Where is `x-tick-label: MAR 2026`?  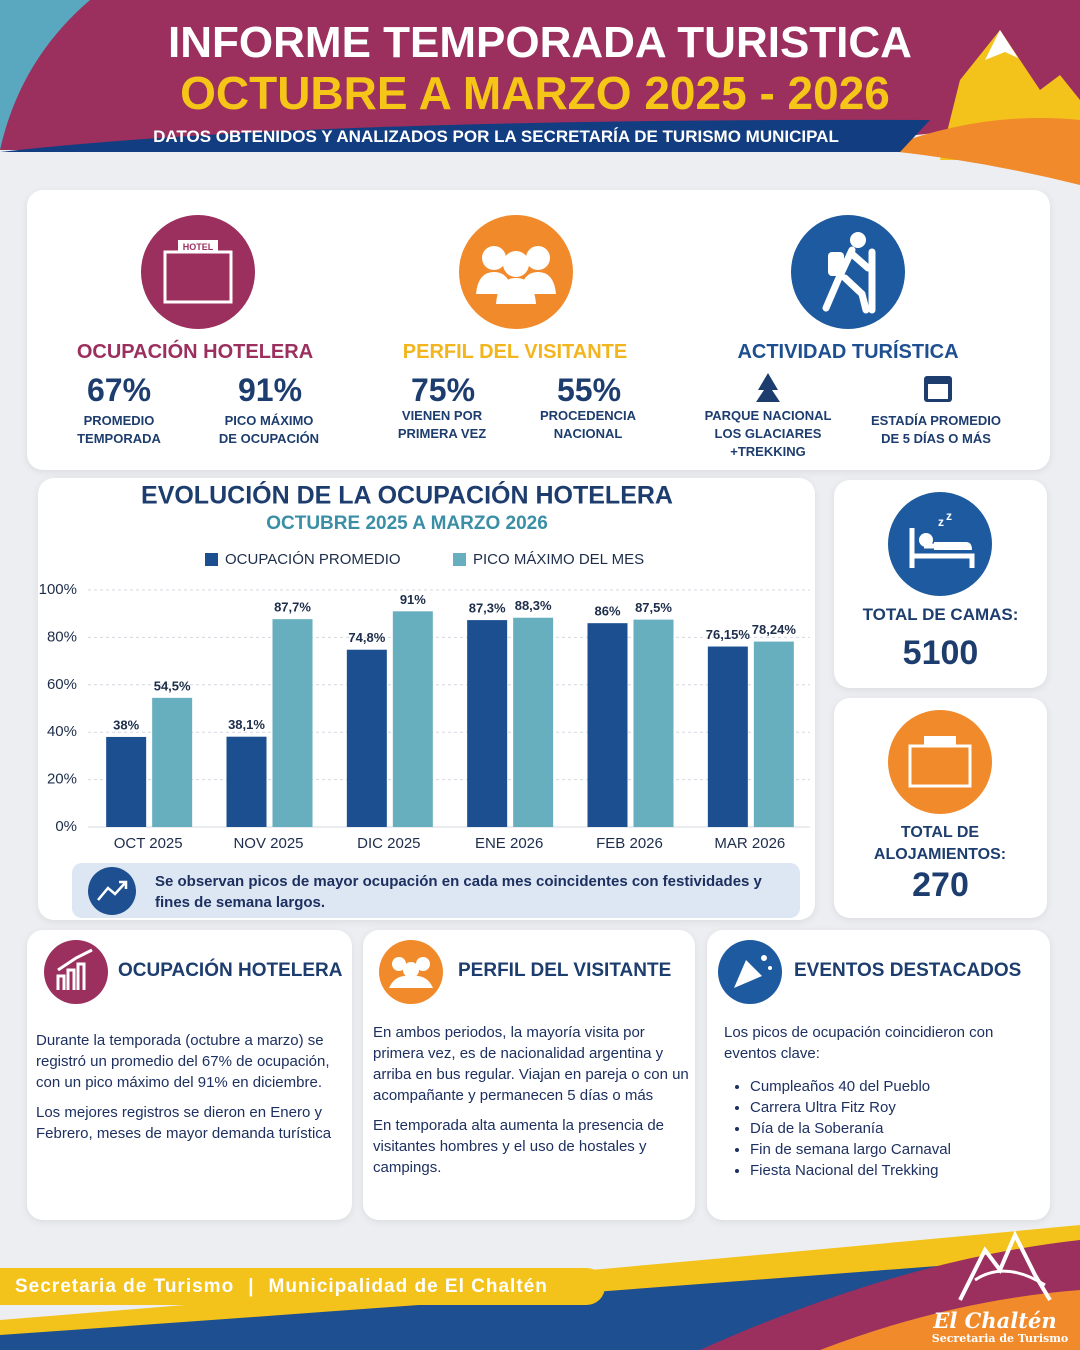
x-tick-label: MAR 2026 is located at coordinates (749, 843).